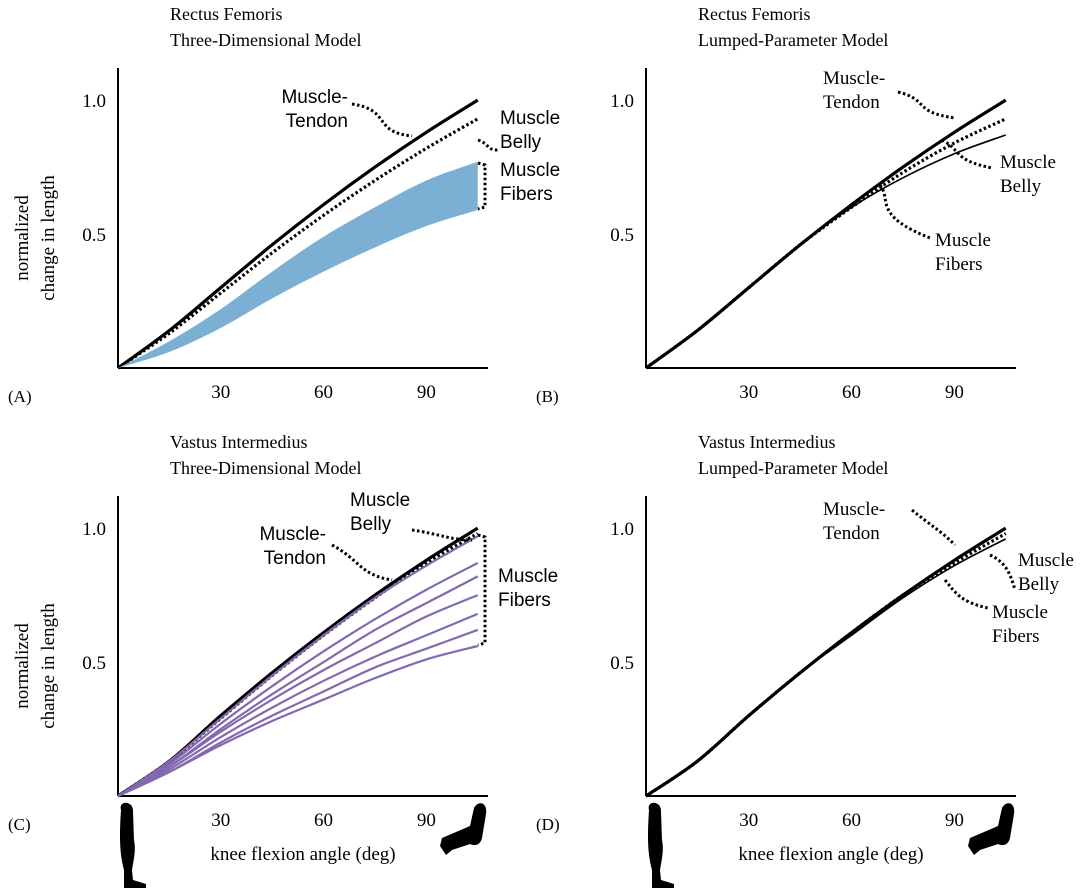 This screenshot has width=1090, height=892. What do you see at coordinates (298, 264) in the screenshot?
I see `fiber-band` at bounding box center [298, 264].